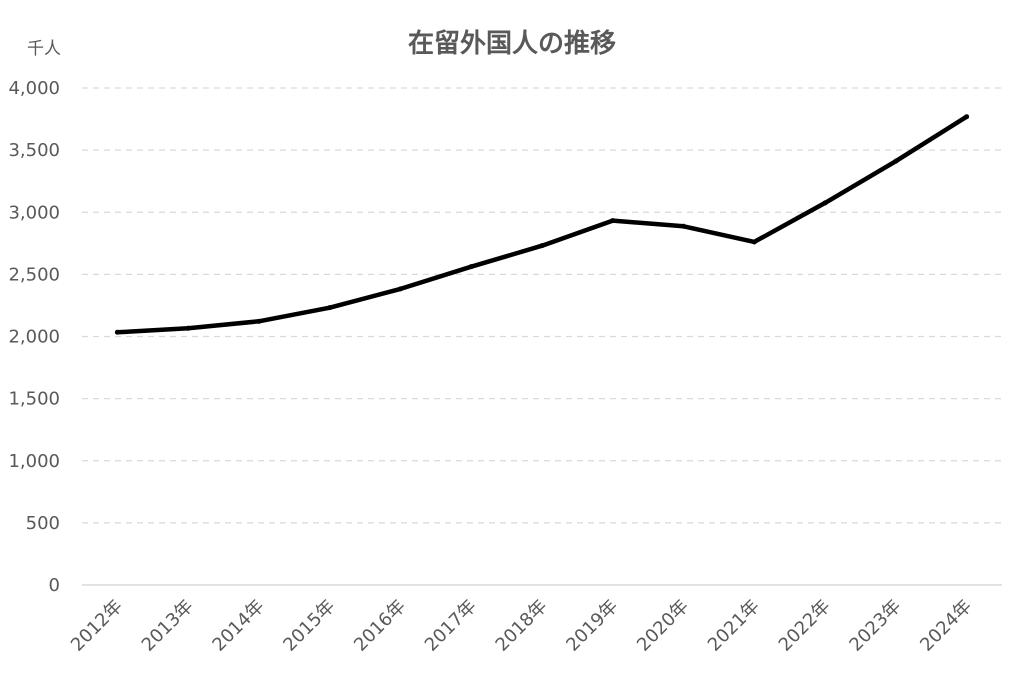 The height and width of the screenshot is (692, 1024). What do you see at coordinates (54, 585) in the screenshot?
I see `y-tick-label: 0` at bounding box center [54, 585].